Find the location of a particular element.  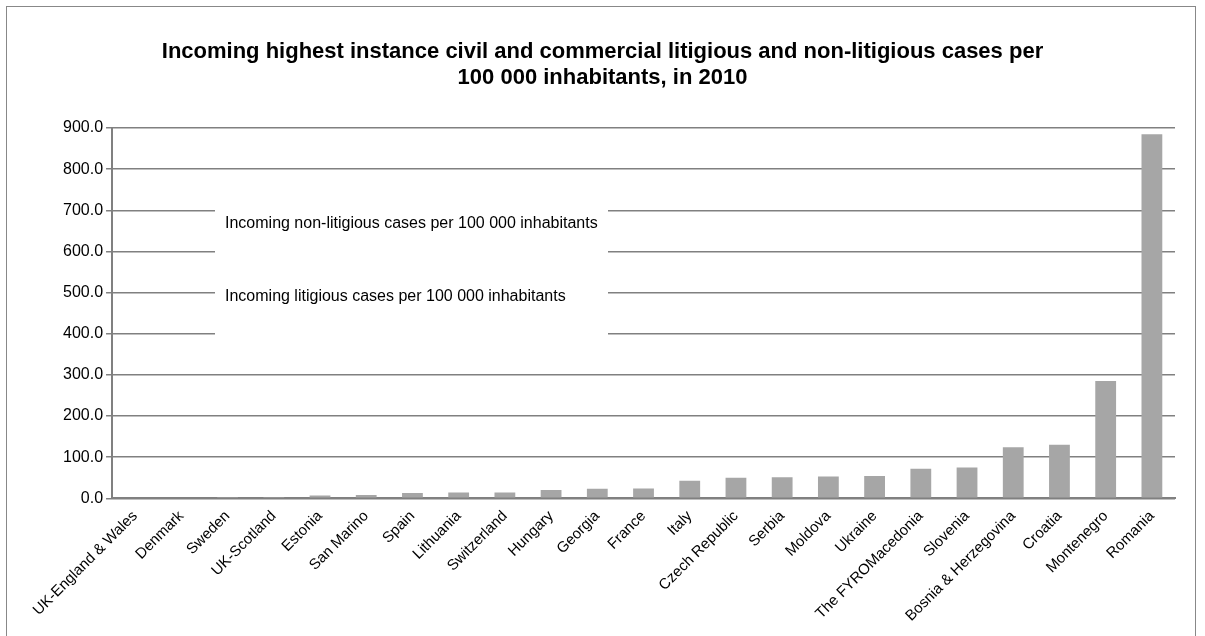

annotation: Incoming litigious cases per 100 000 inhabitants is located at coordinates (396, 296).